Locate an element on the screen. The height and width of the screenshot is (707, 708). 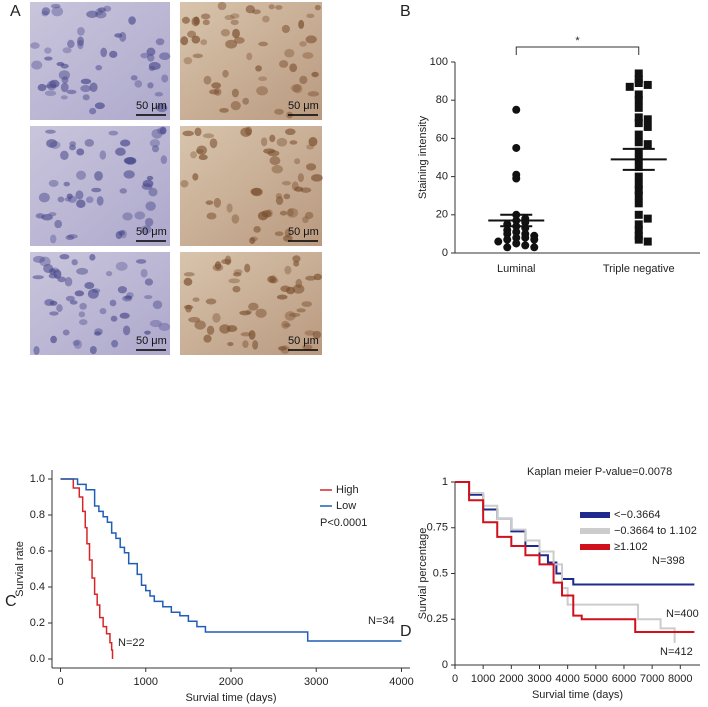
annotation: N=34 is located at coordinates (381, 621).